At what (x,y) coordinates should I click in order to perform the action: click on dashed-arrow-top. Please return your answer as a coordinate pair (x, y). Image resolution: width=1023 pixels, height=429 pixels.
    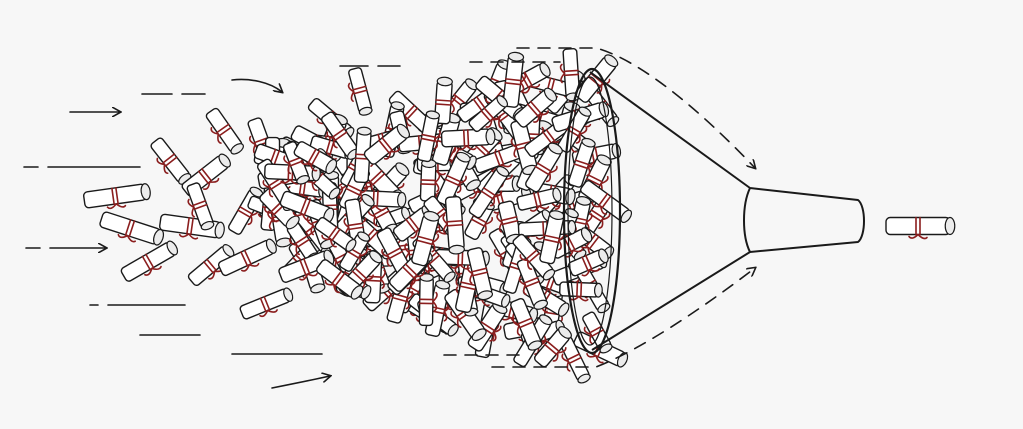
    Looking at the image, I should click on (635, 107).